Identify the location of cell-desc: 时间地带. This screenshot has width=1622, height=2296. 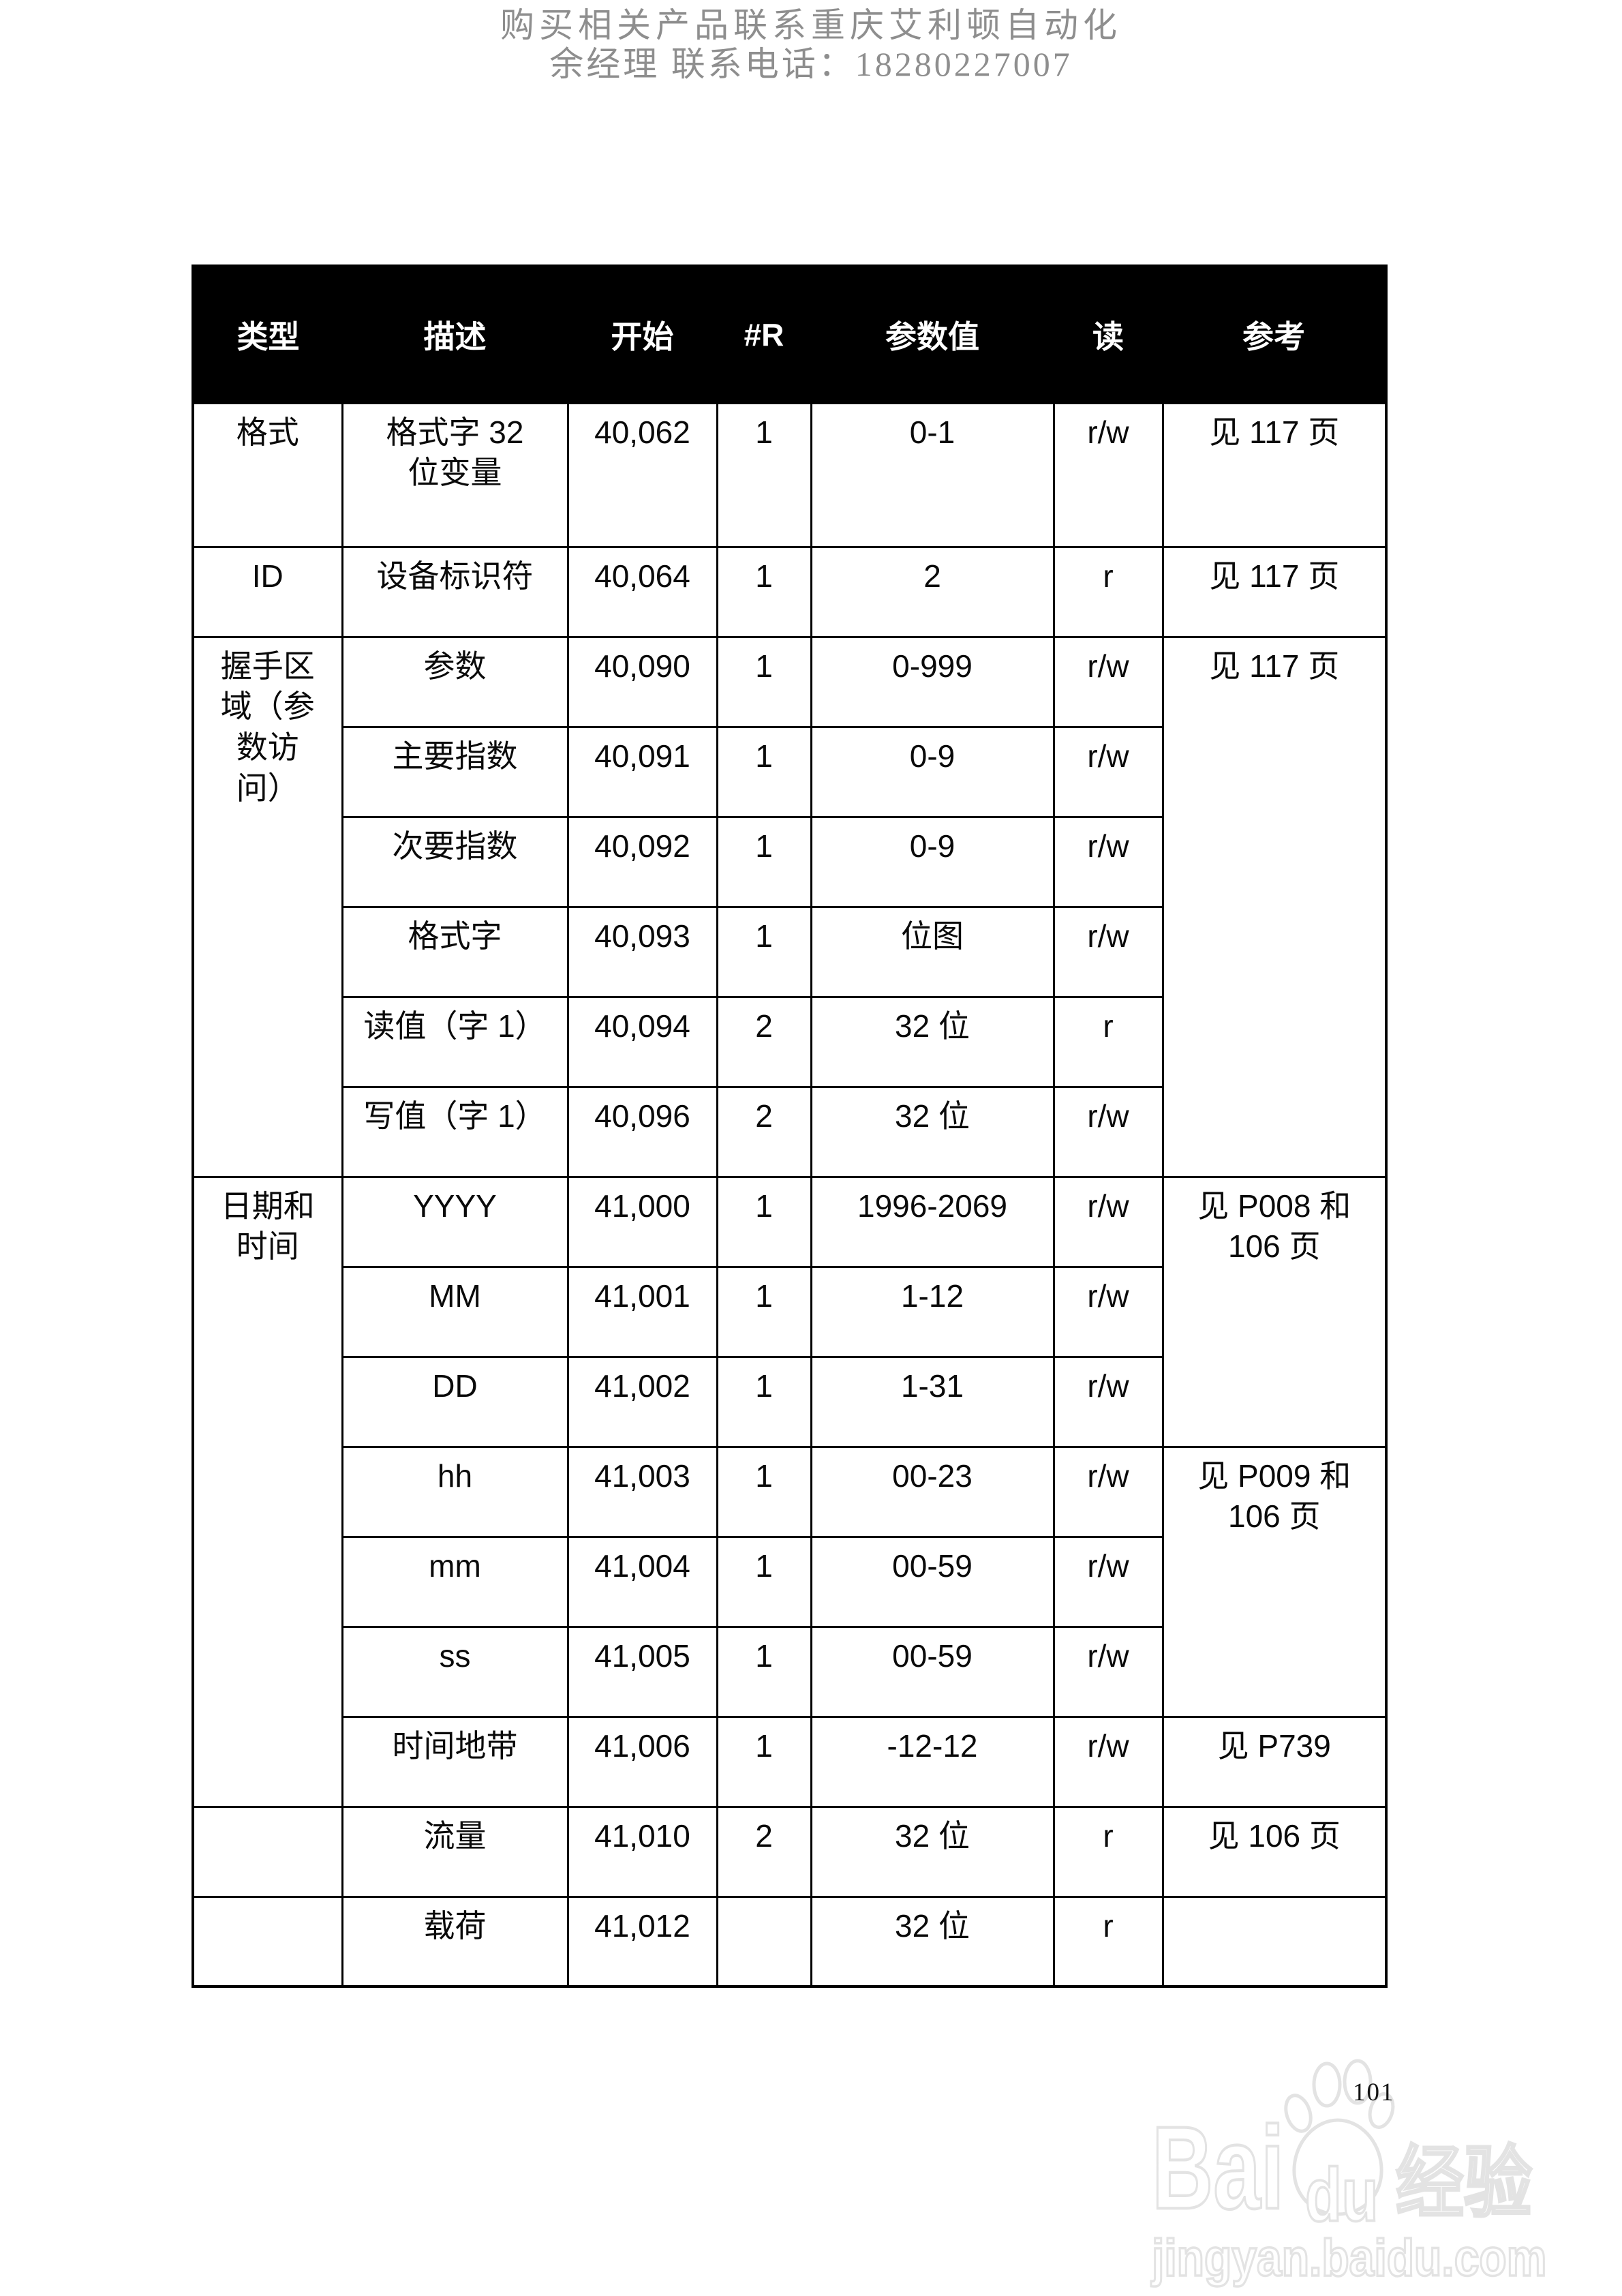
(455, 1761).